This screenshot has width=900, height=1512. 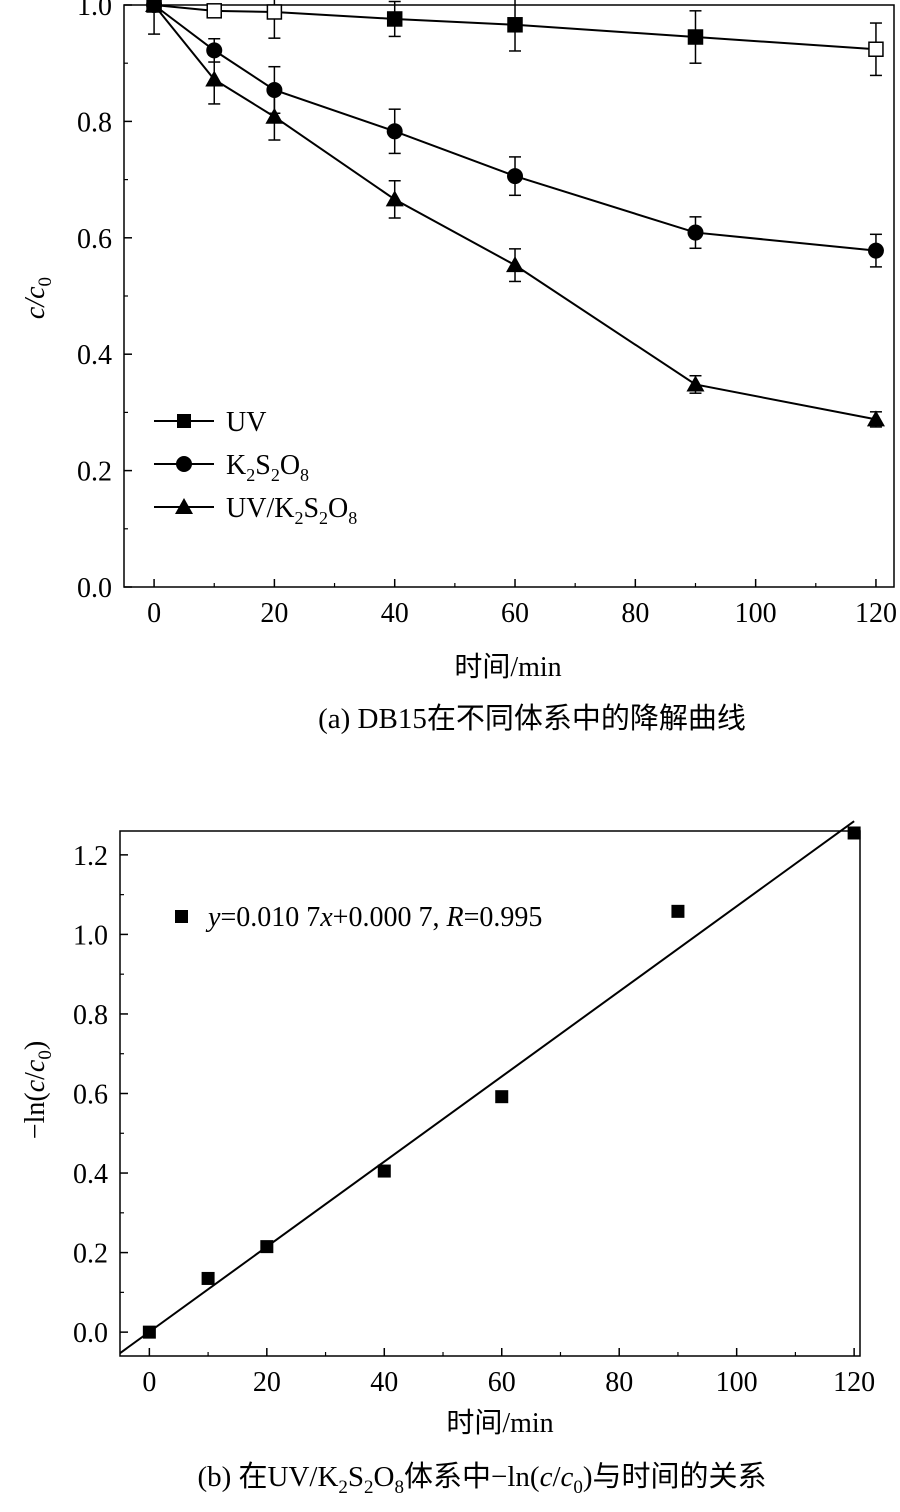 I want to click on legend-label-uv: UV, so click(x=246, y=422).